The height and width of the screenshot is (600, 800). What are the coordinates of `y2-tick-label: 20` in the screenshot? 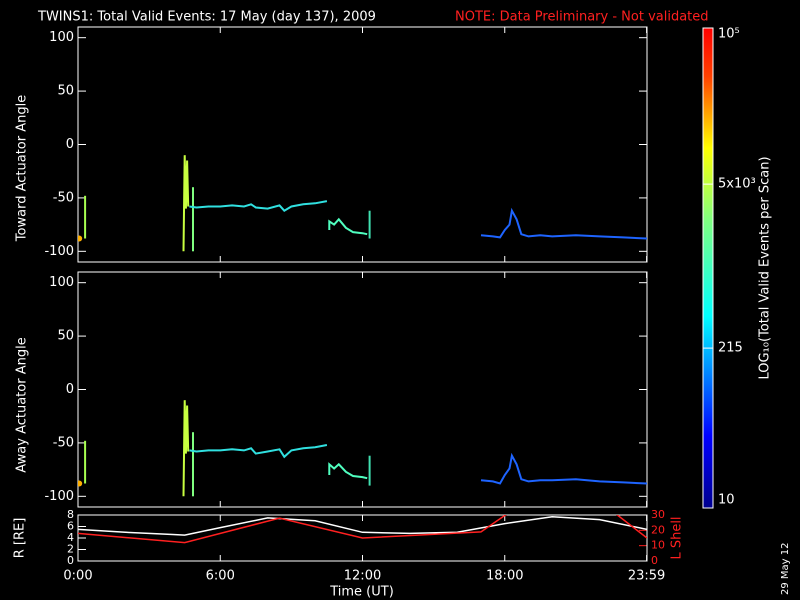 It's located at (658, 529).